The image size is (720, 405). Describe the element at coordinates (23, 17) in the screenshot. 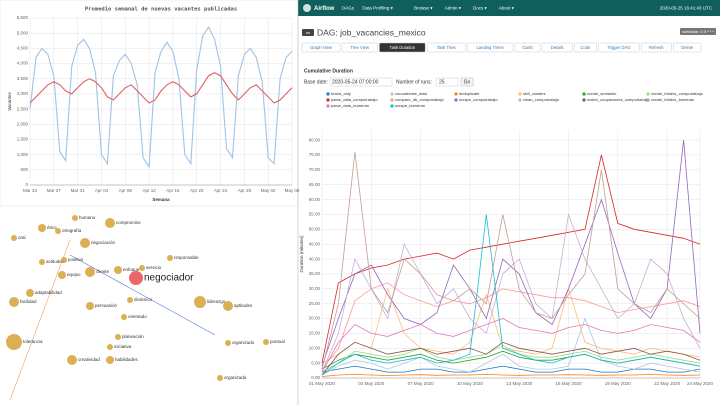

I see `y-tick-label: 5,500` at that location.